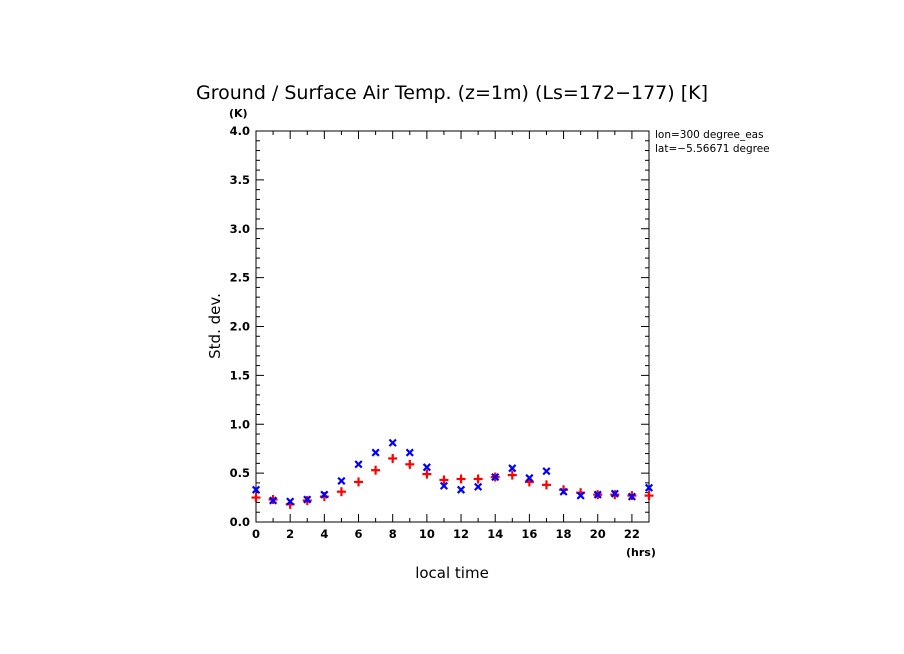 The width and height of the screenshot is (904, 654). What do you see at coordinates (238, 113) in the screenshot?
I see `y-unit-label: (K)` at bounding box center [238, 113].